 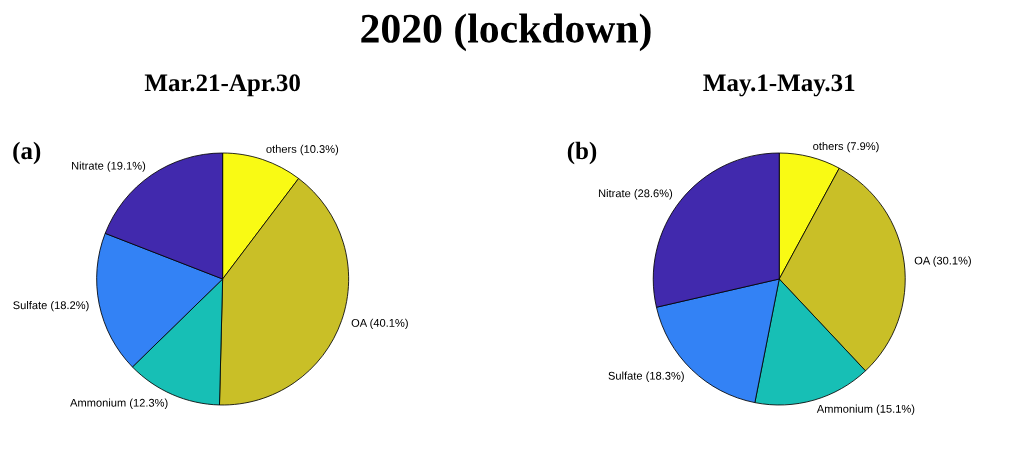 What do you see at coordinates (865, 409) in the screenshot?
I see `slice-label: Ammonium (15.1%)` at bounding box center [865, 409].